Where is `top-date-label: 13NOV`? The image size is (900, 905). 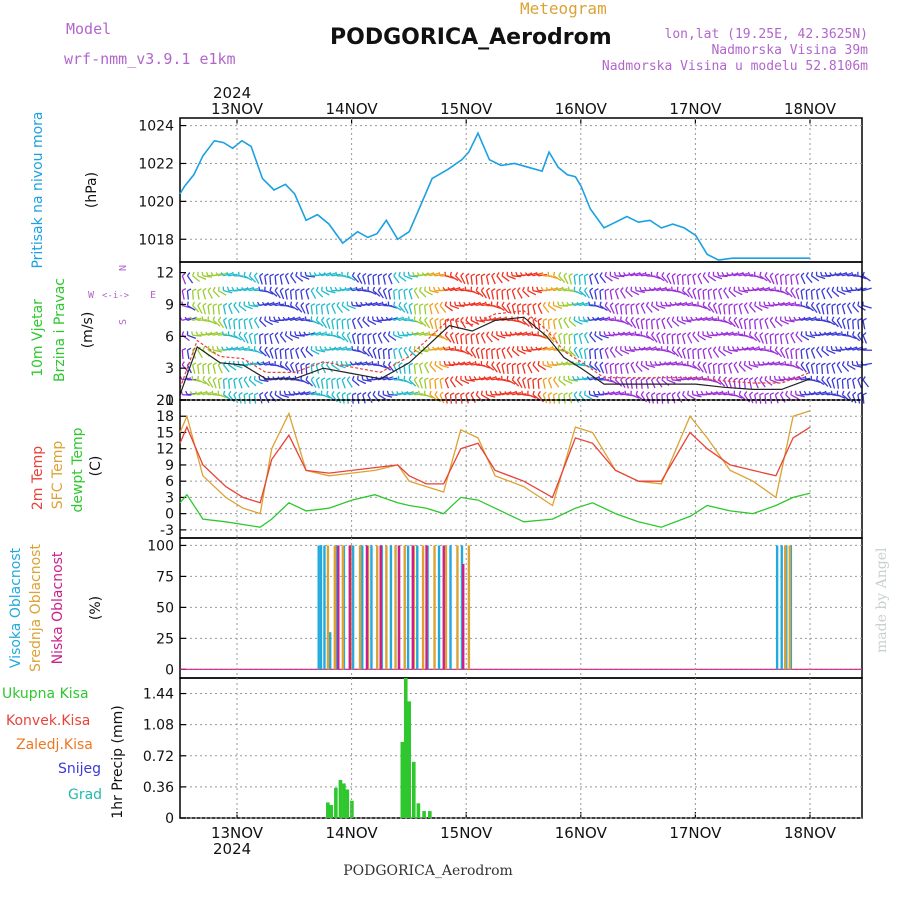 top-date-label: 13NOV is located at coordinates (237, 109).